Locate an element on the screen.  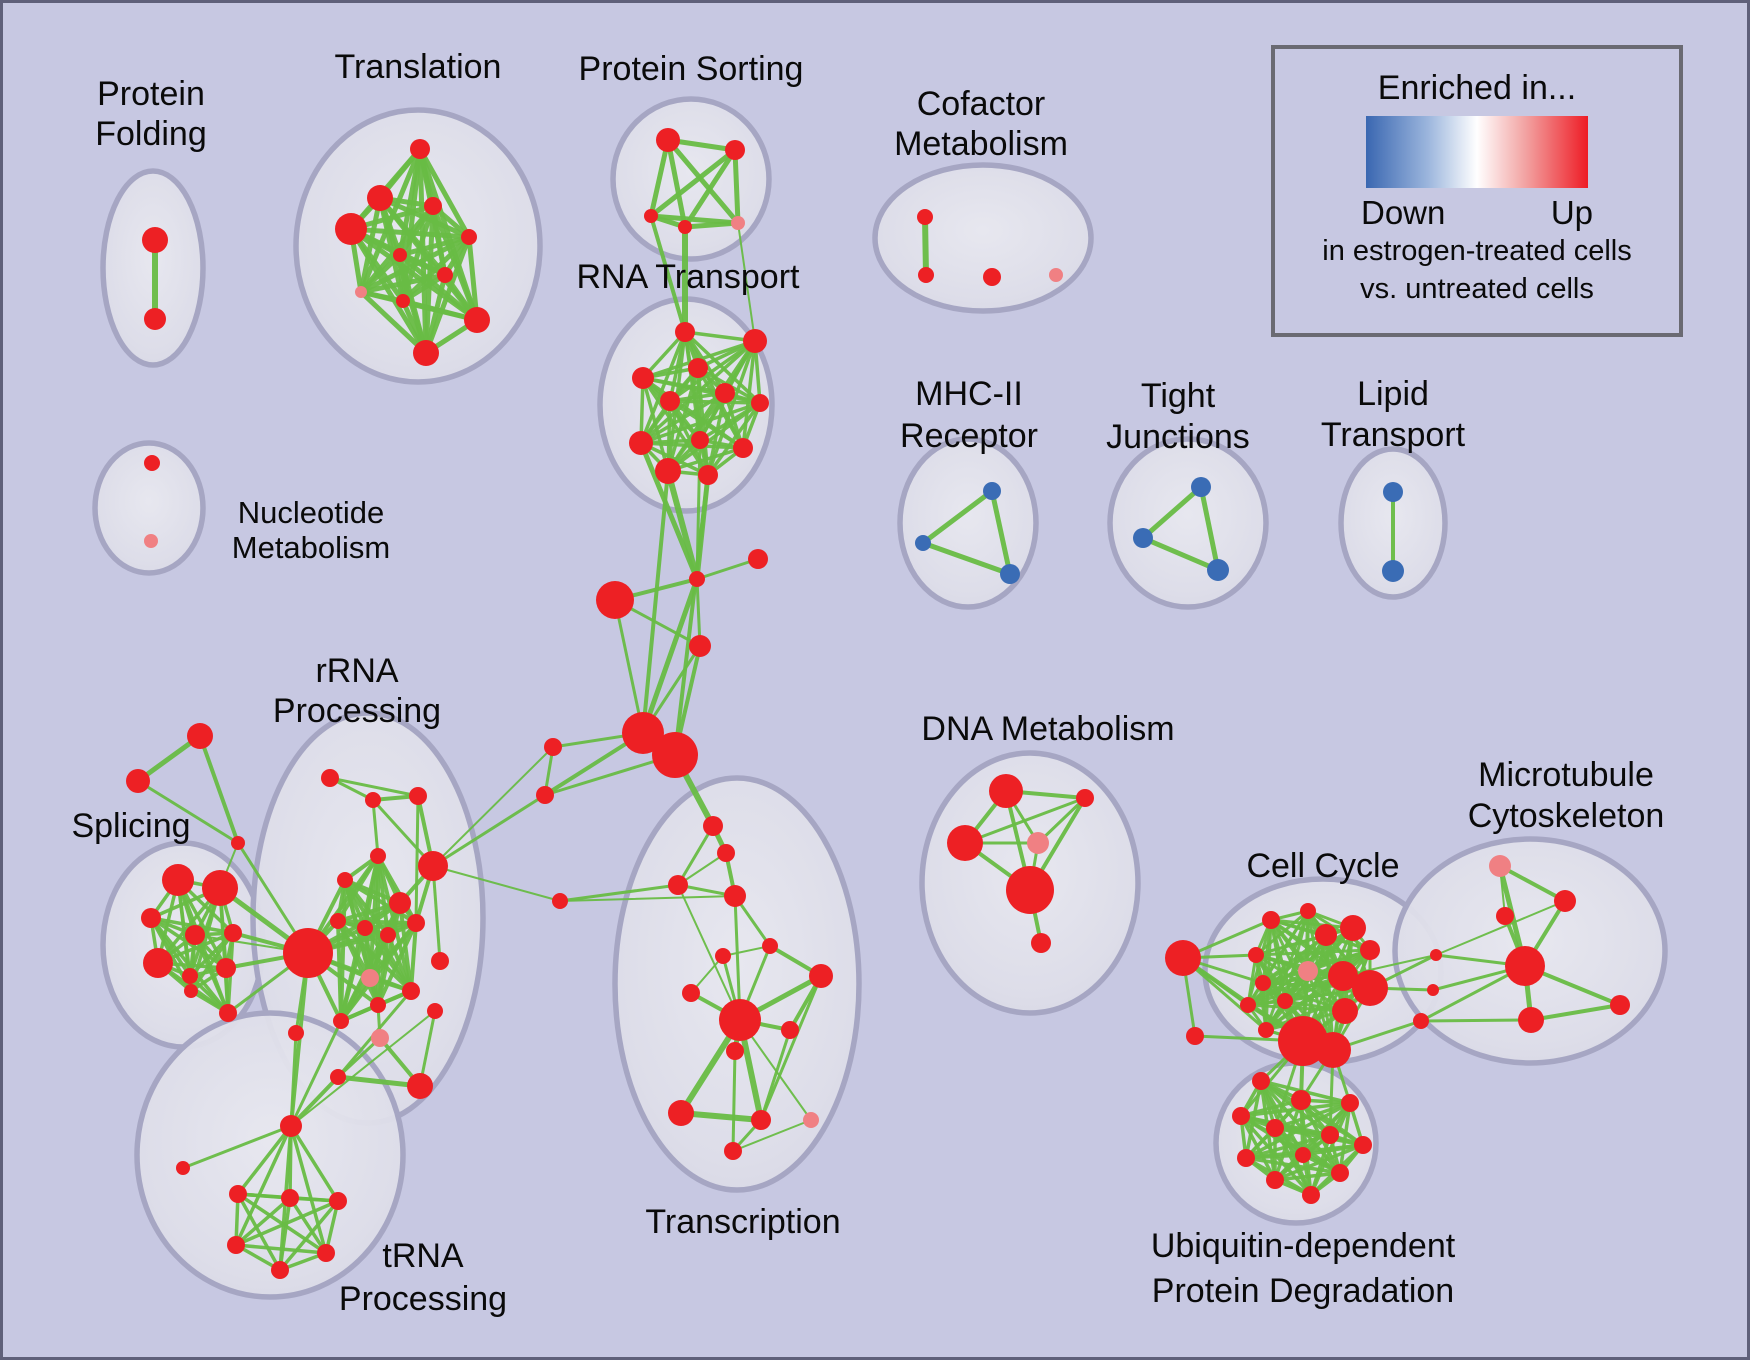
node-tr9 is located at coordinates (403, 301).